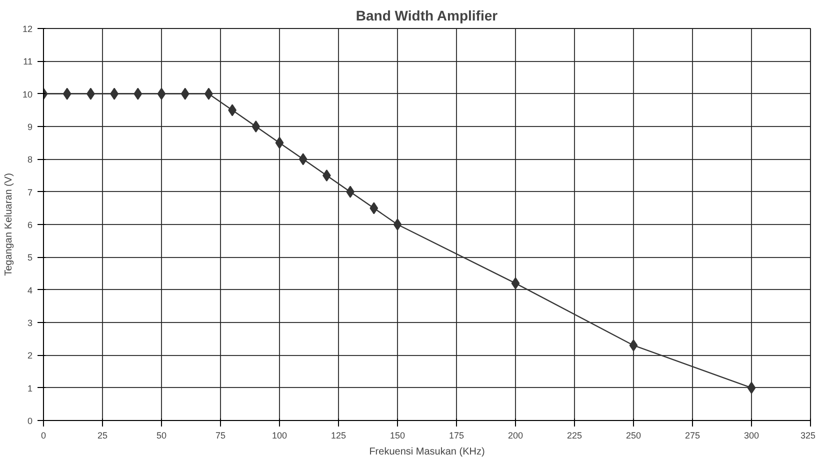  What do you see at coordinates (220, 435) in the screenshot?
I see `x-tick-label: 75` at bounding box center [220, 435].